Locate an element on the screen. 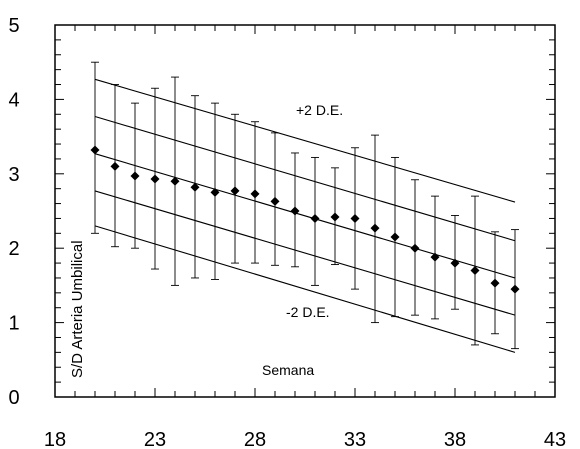 The height and width of the screenshot is (449, 580). x-axis-label: Semana is located at coordinates (288, 370).